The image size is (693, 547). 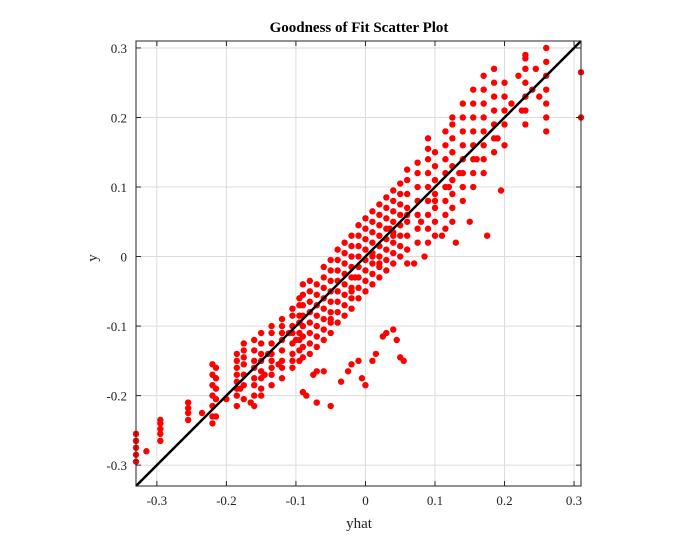 I want to click on chart-title: Goodness of Fit Scatter Plot, so click(x=359, y=28).